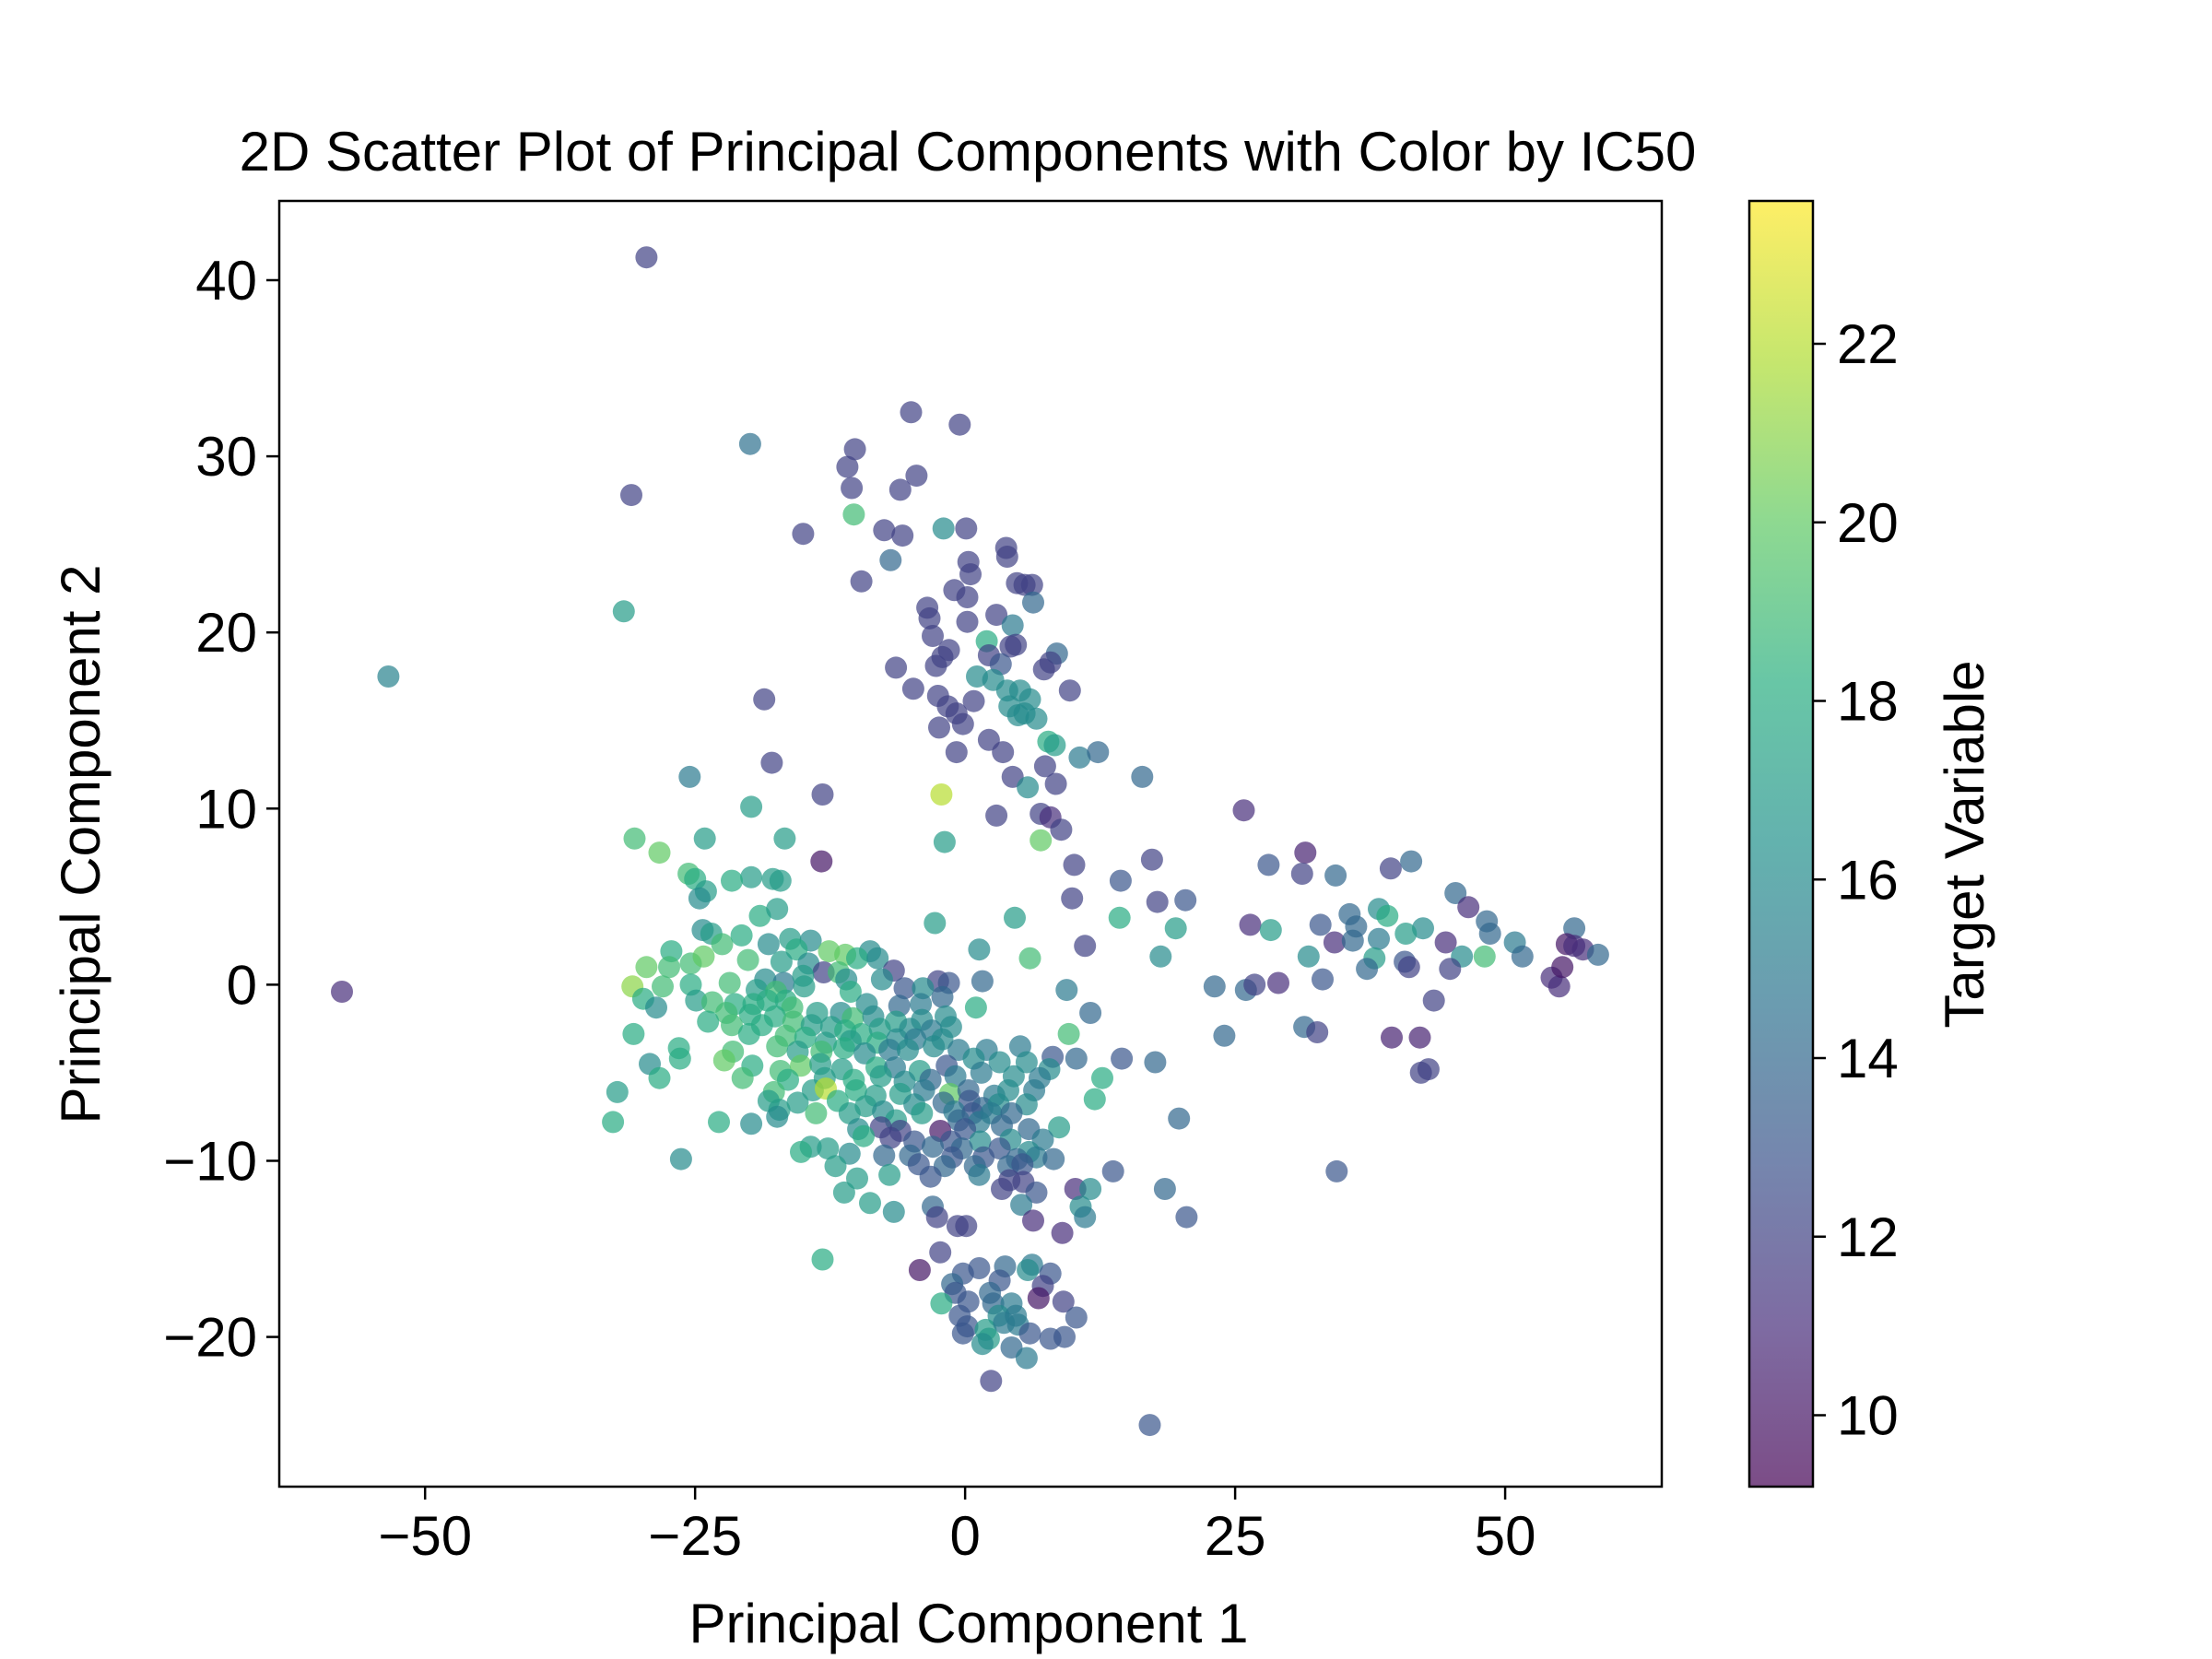 This screenshot has height=1659, width=2212. What do you see at coordinates (1868, 1416) in the screenshot?
I see `colorbar-tick-label: 10` at bounding box center [1868, 1416].